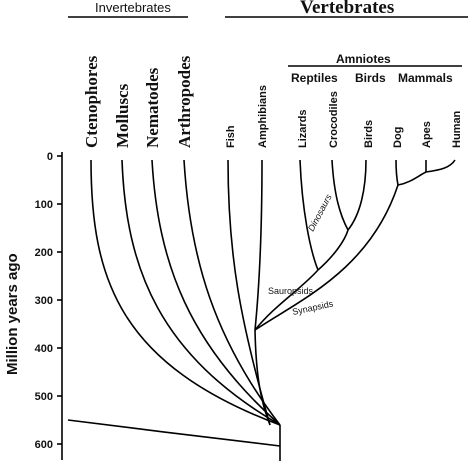 This screenshot has height=466, width=472. I want to click on branch-dog, so click(397, 172).